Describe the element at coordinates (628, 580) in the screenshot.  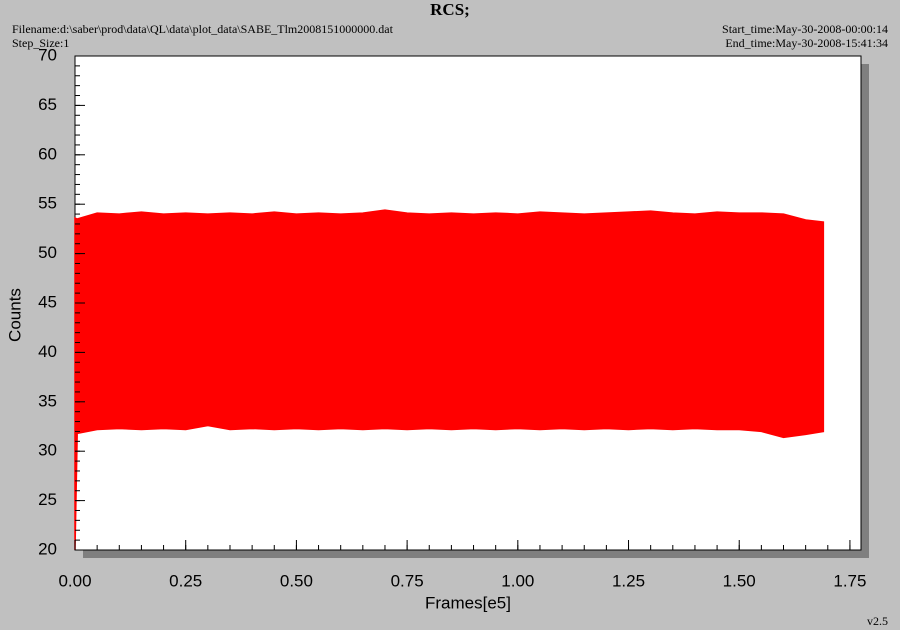
I see `x-tick-label: 1.25` at that location.